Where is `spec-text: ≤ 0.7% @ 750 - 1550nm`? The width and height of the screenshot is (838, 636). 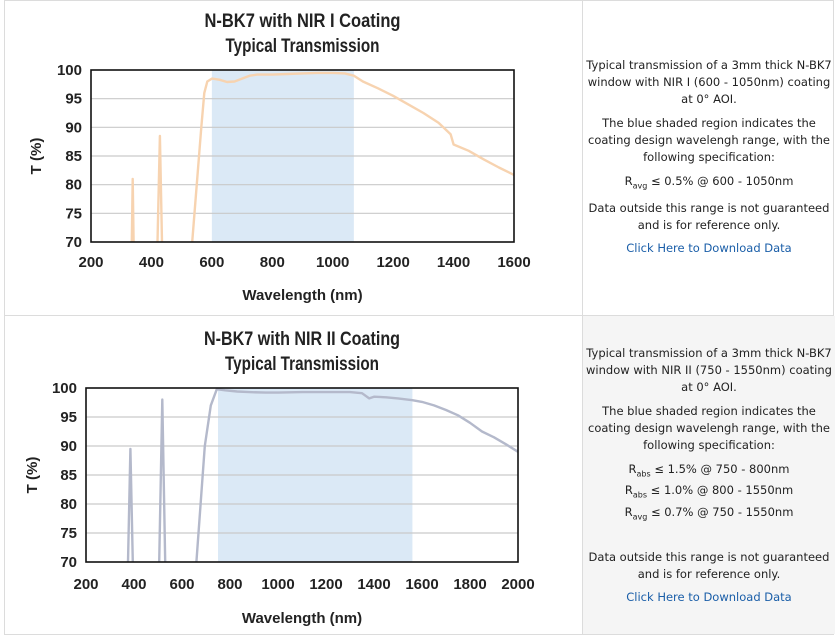
spec-text: ≤ 0.7% @ 750 - 1550nm is located at coordinates (722, 511).